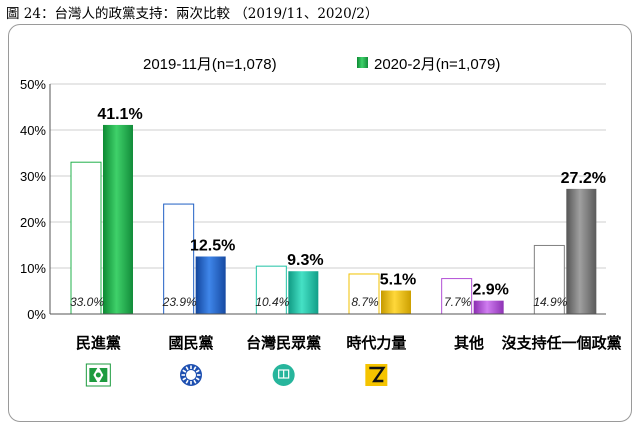  Describe the element at coordinates (33, 130) in the screenshot. I see `y-tick-label: 40%` at that location.